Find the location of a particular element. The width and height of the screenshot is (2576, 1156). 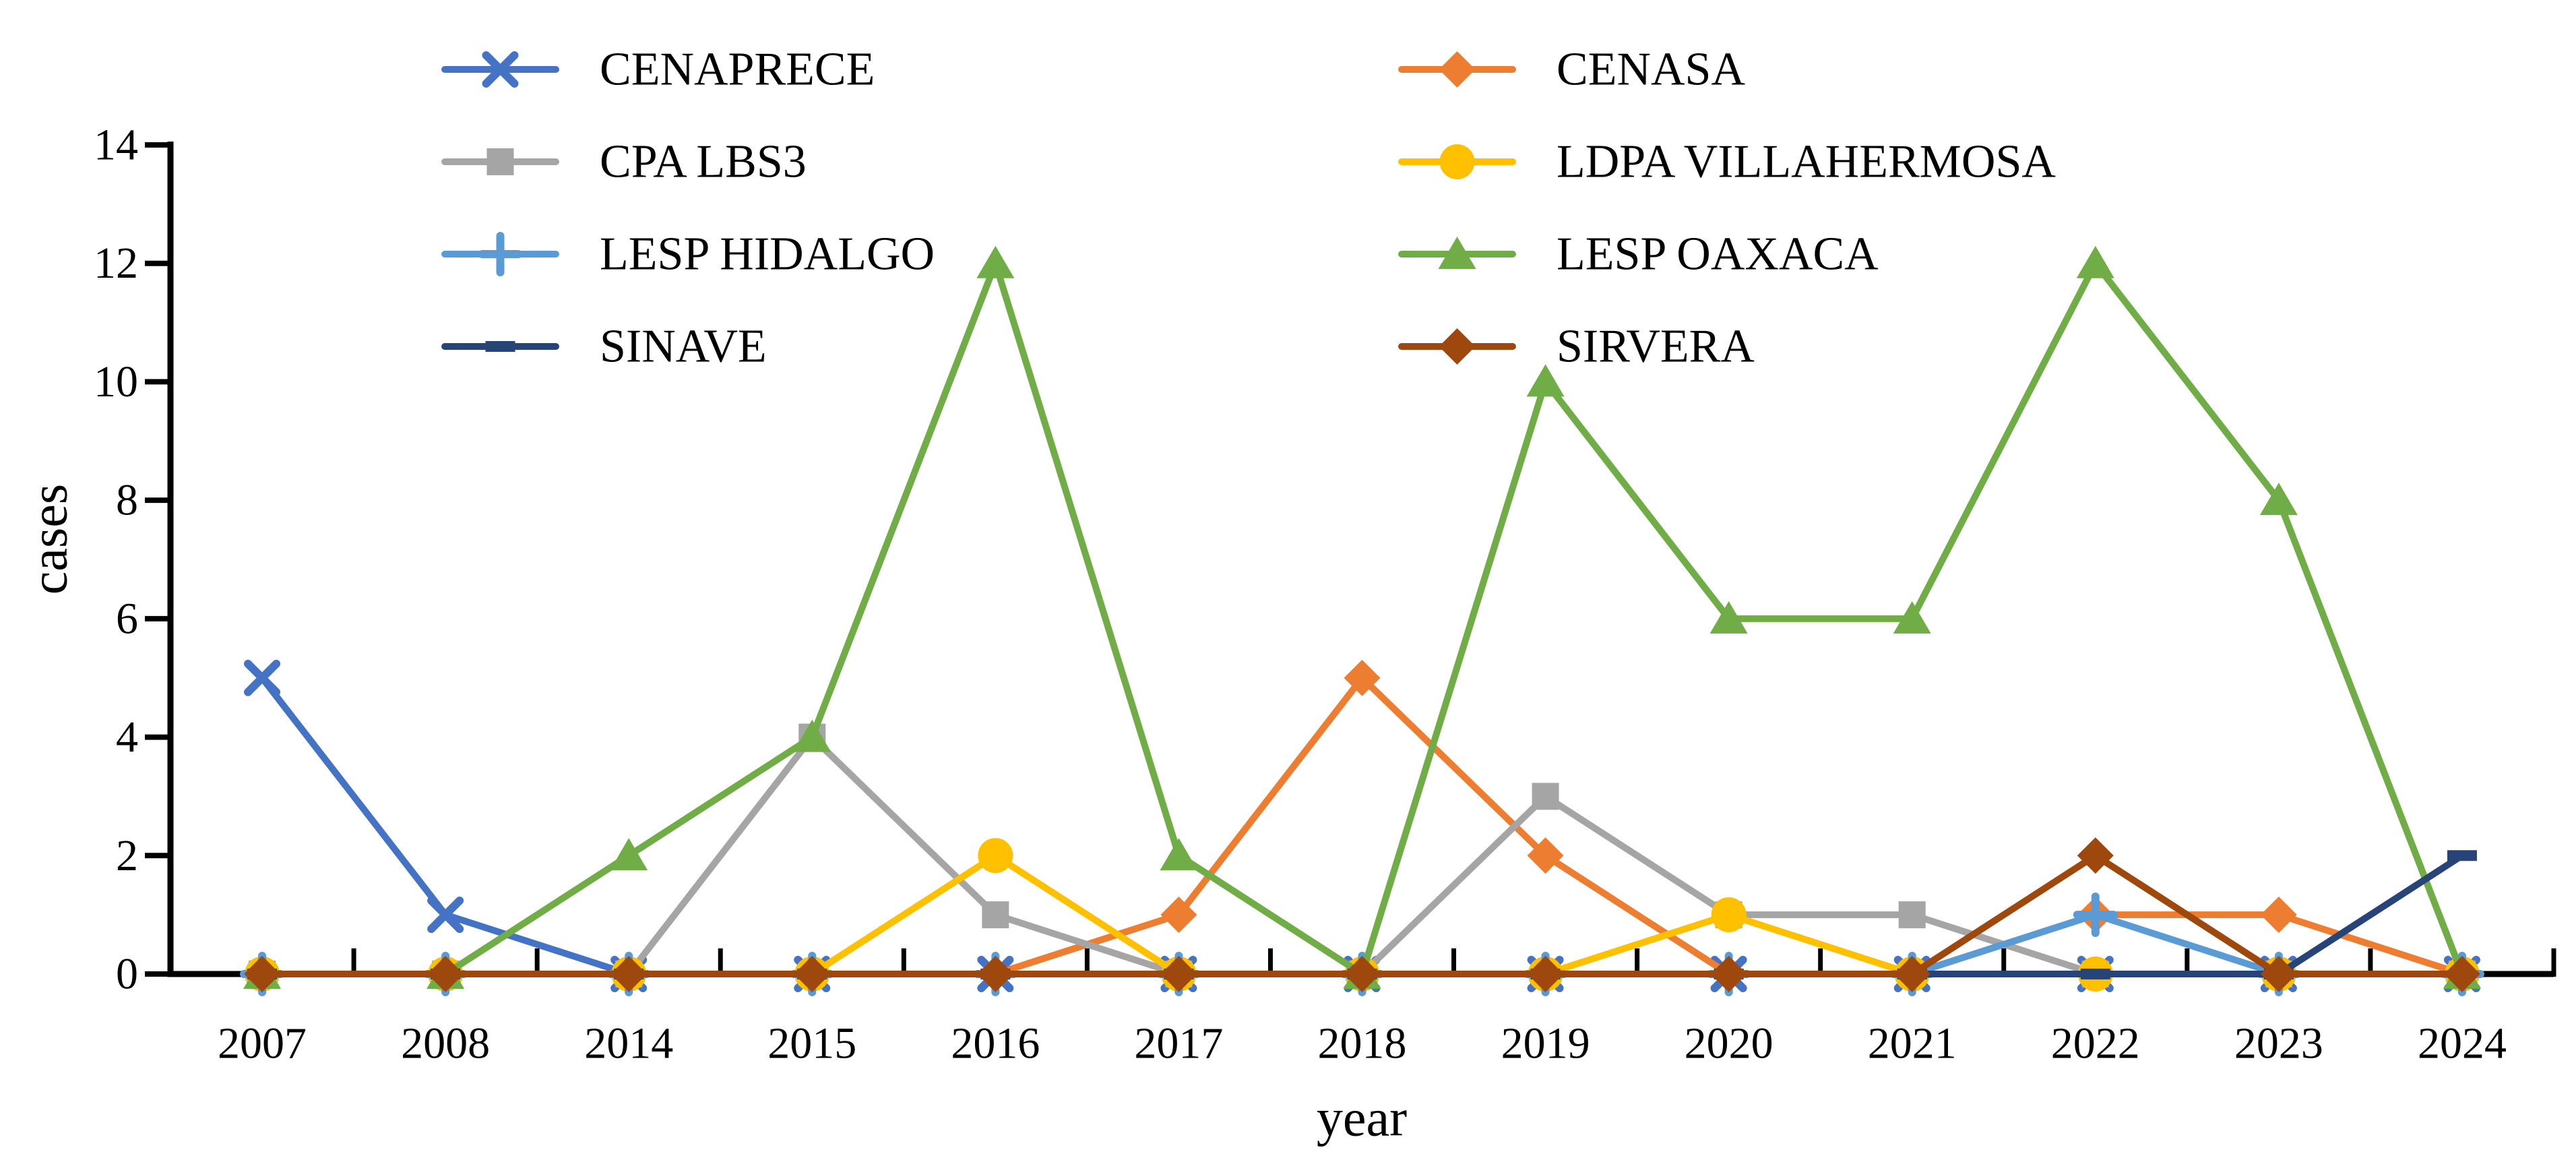

x-axis-title: year is located at coordinates (1362, 1118).